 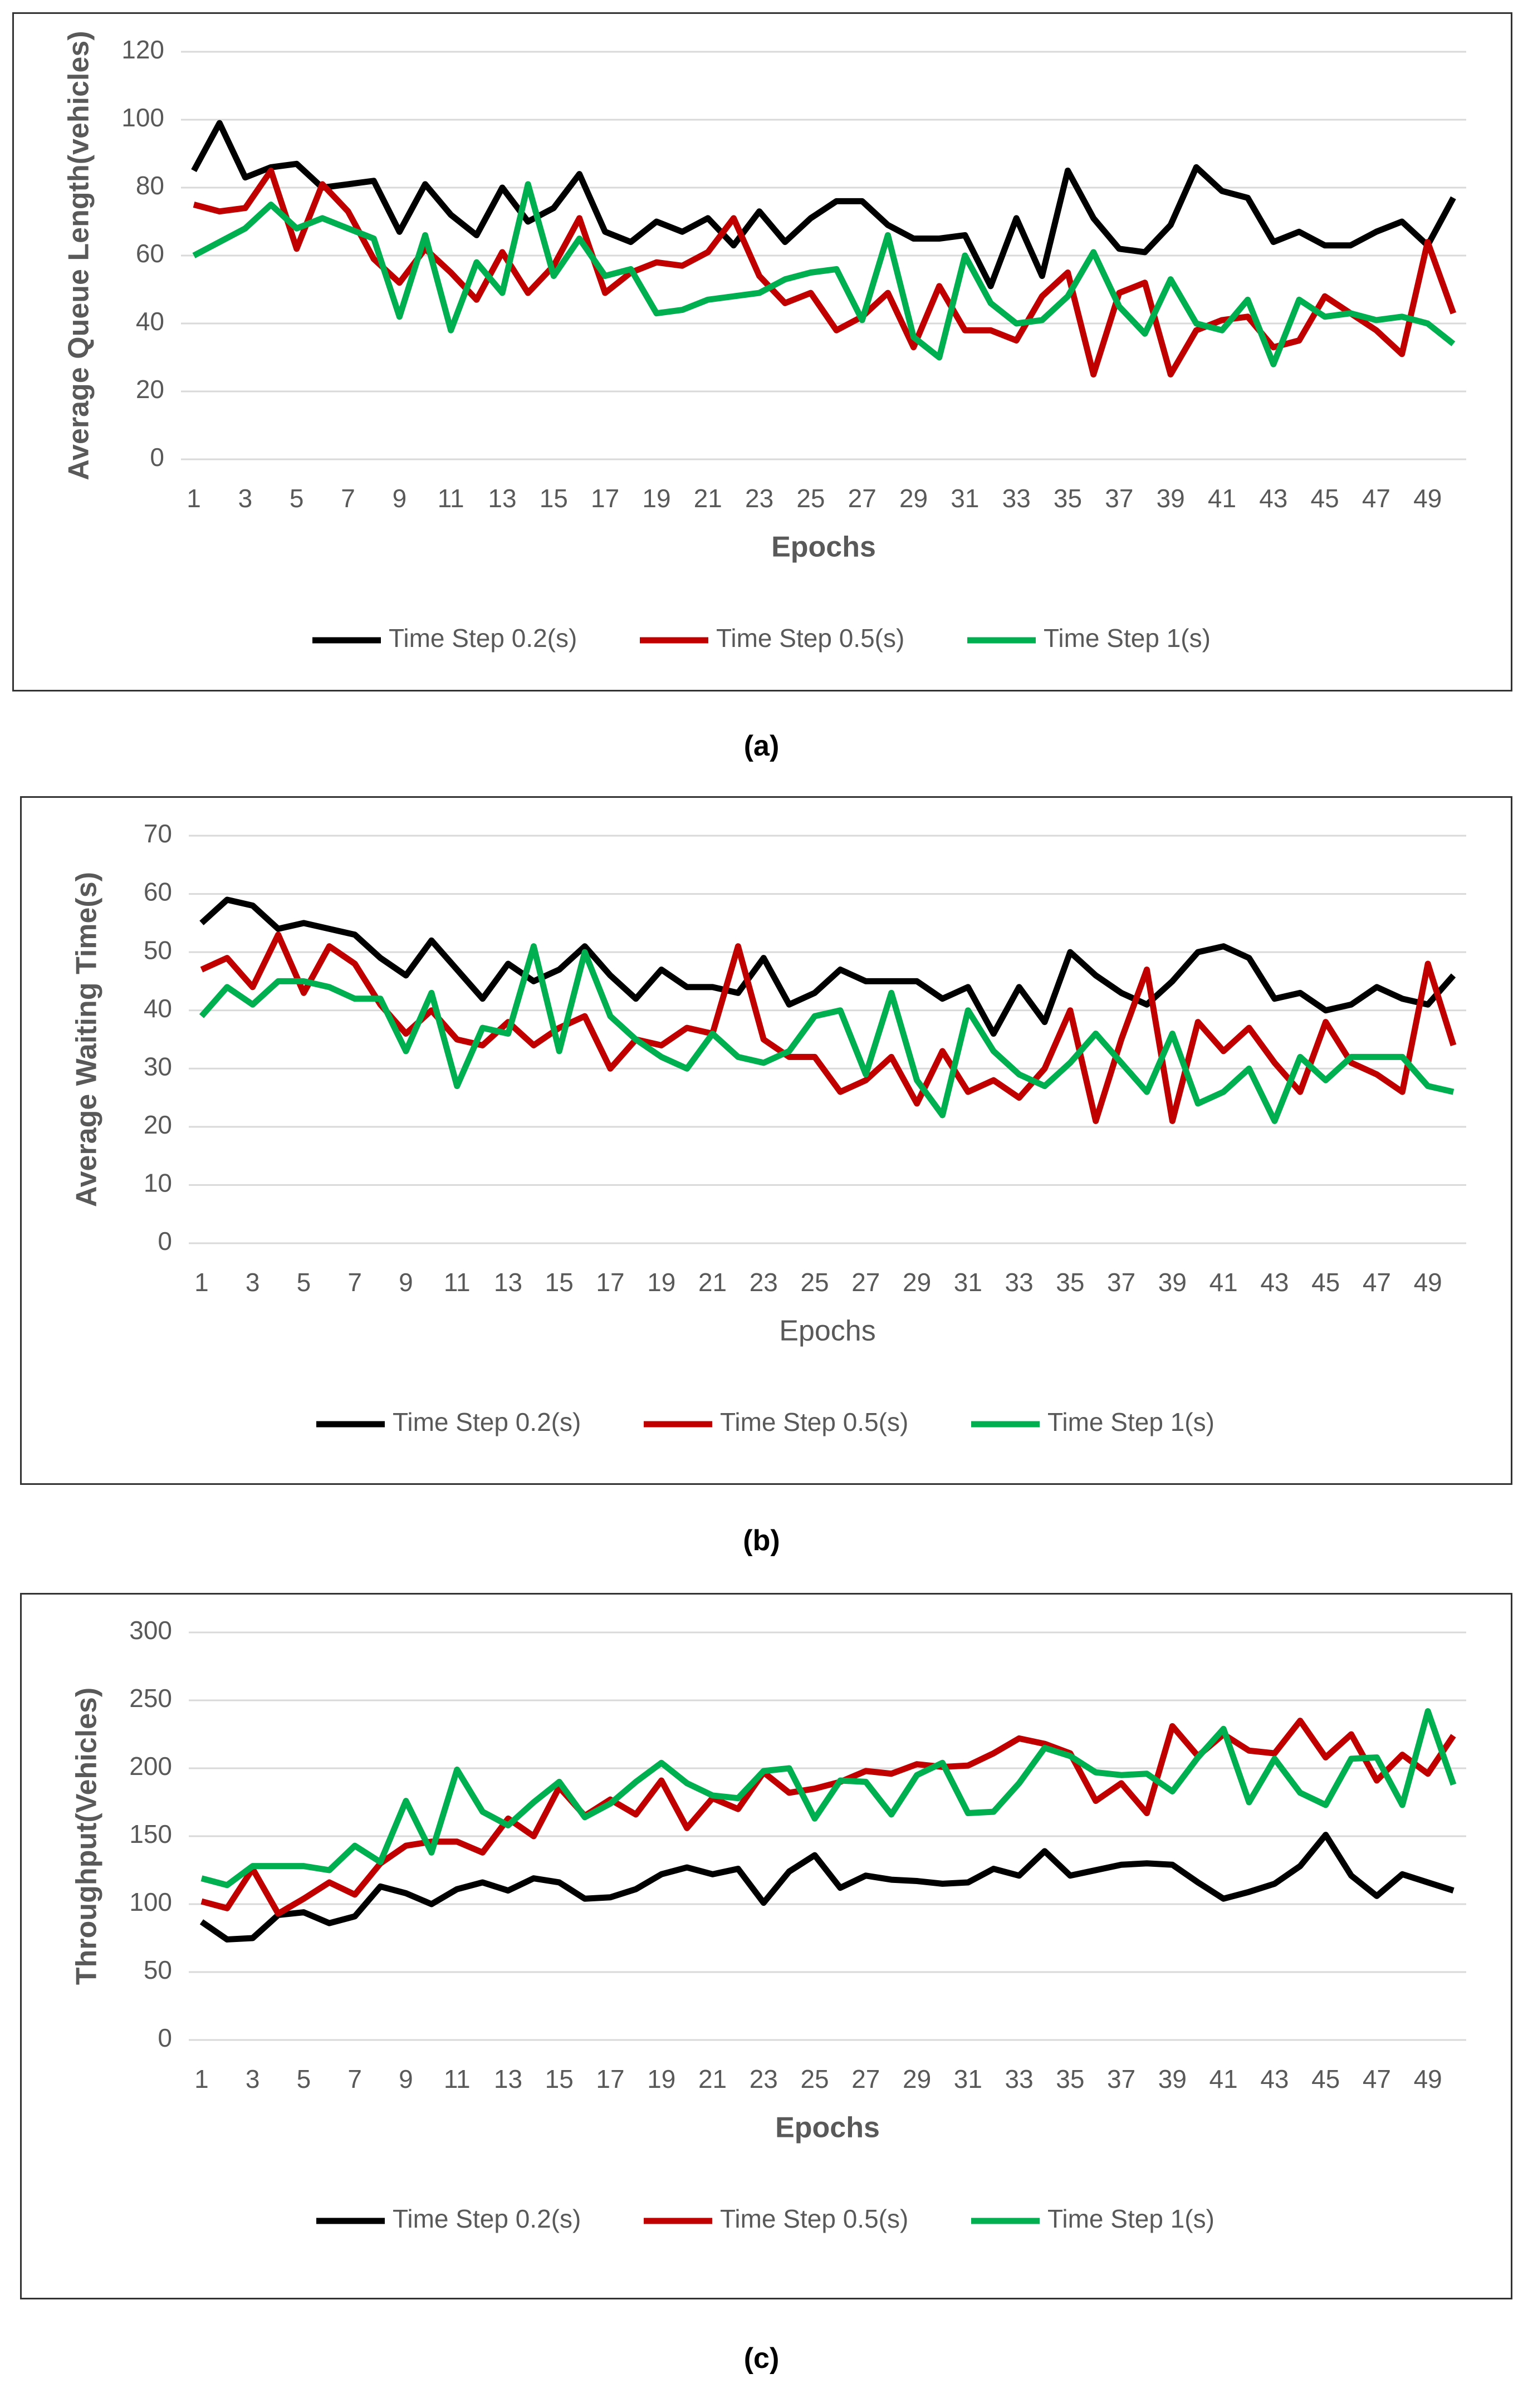 What do you see at coordinates (158, 833) in the screenshot?
I see `y-tick-label: 70` at bounding box center [158, 833].